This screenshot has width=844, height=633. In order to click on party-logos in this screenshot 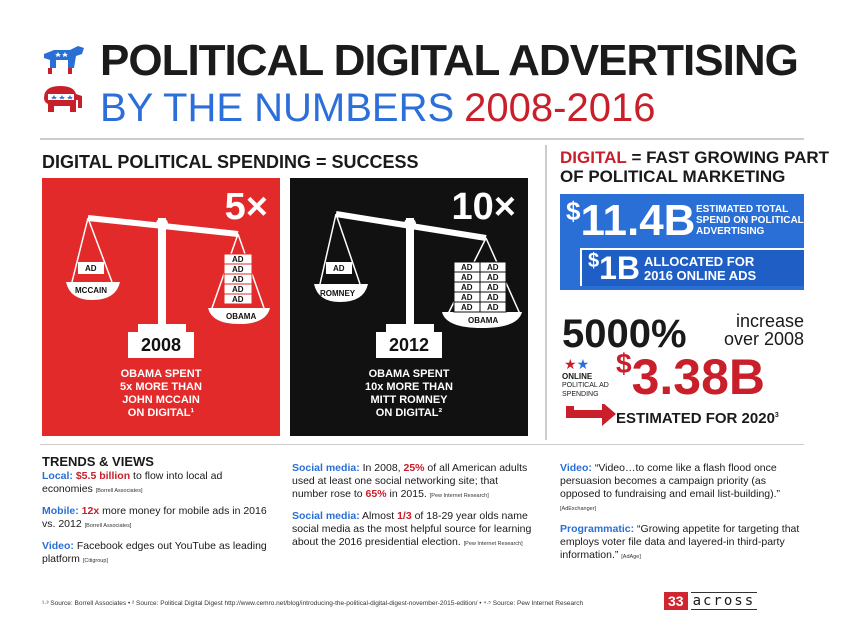, I will do `click(63, 79)`.